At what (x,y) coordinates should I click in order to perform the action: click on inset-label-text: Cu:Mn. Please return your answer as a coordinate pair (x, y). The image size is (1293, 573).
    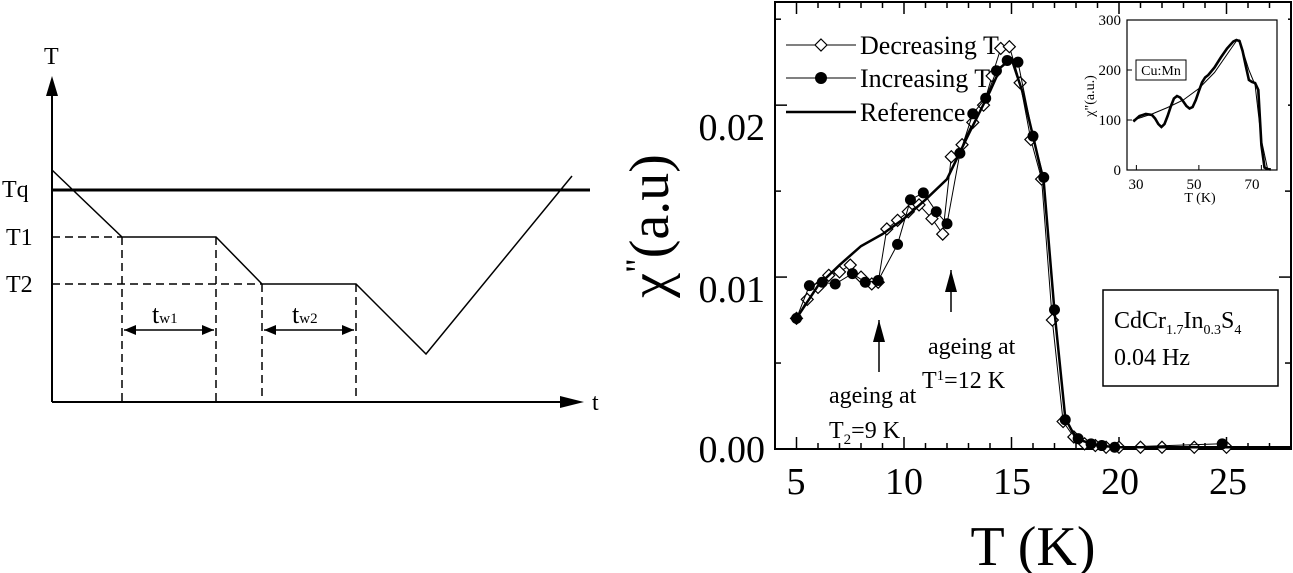
    Looking at the image, I should click on (1161, 71).